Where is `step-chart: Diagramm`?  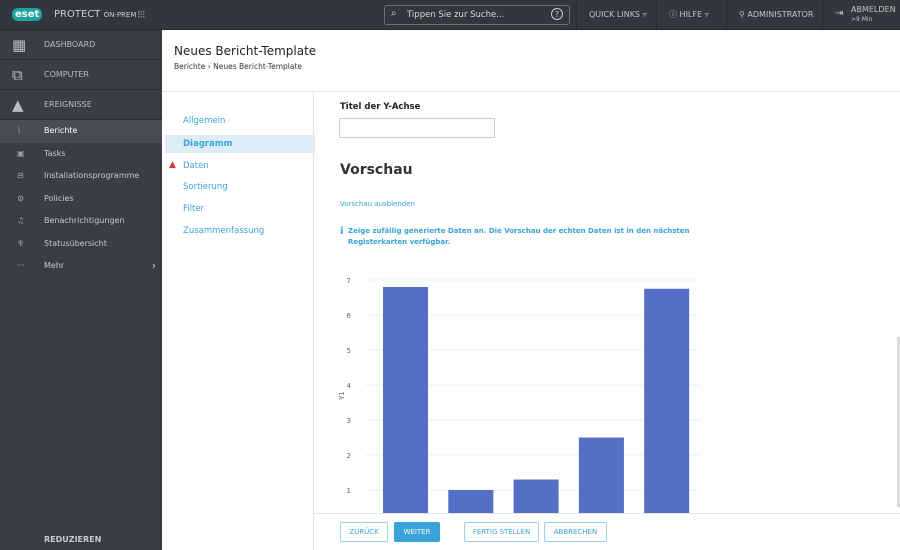 step-chart: Diagramm is located at coordinates (240, 144).